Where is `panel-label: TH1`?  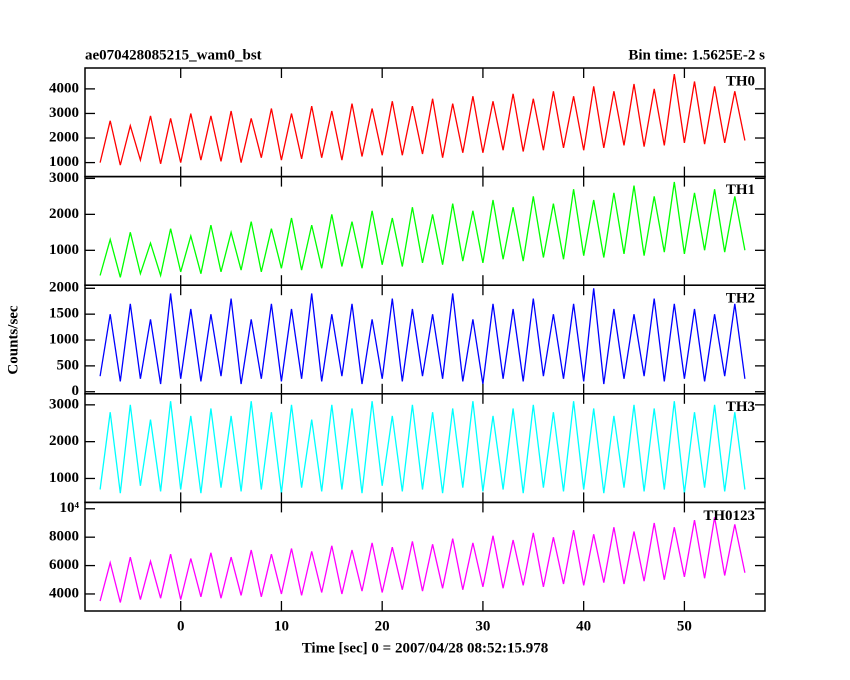 panel-label: TH1 is located at coordinates (740, 190).